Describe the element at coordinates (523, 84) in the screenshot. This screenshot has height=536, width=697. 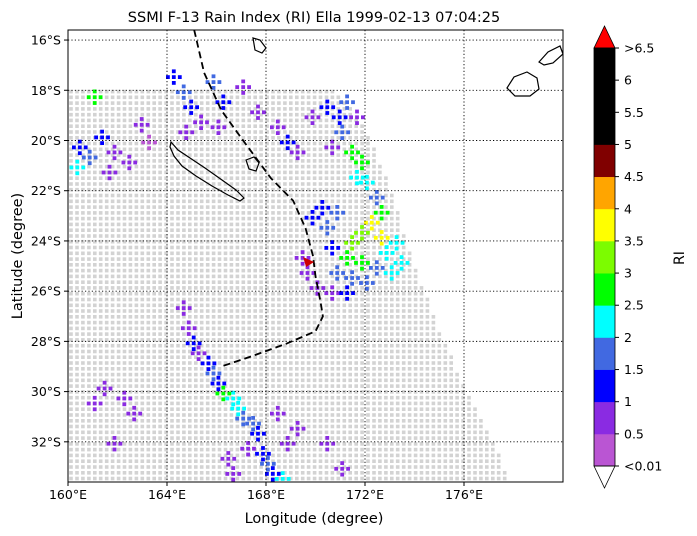
I see `fiji-viti-levu-coastline` at that location.